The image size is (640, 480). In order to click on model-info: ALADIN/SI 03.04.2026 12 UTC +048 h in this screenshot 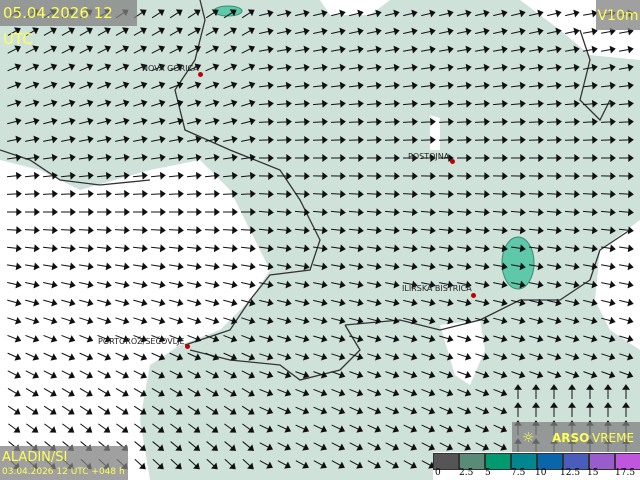, I will do `click(64, 463)`.